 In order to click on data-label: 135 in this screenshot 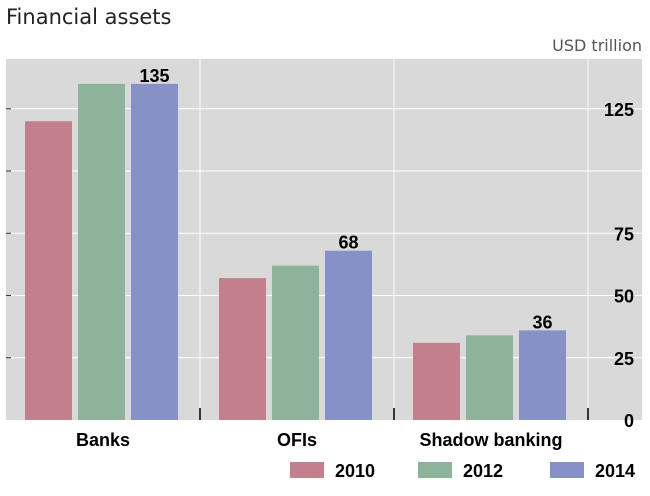, I will do `click(154, 76)`.